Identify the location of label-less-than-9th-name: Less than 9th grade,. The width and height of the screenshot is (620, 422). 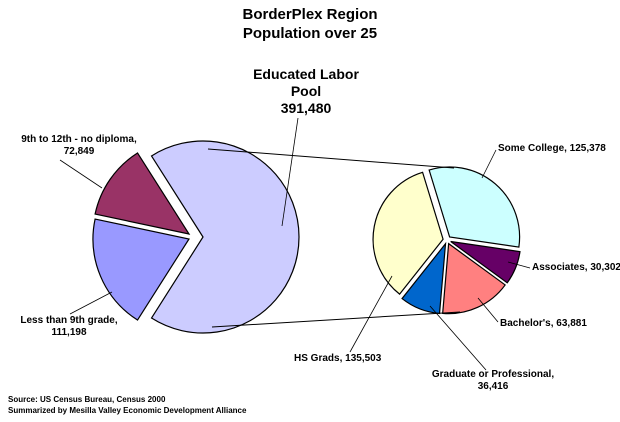
(69, 320).